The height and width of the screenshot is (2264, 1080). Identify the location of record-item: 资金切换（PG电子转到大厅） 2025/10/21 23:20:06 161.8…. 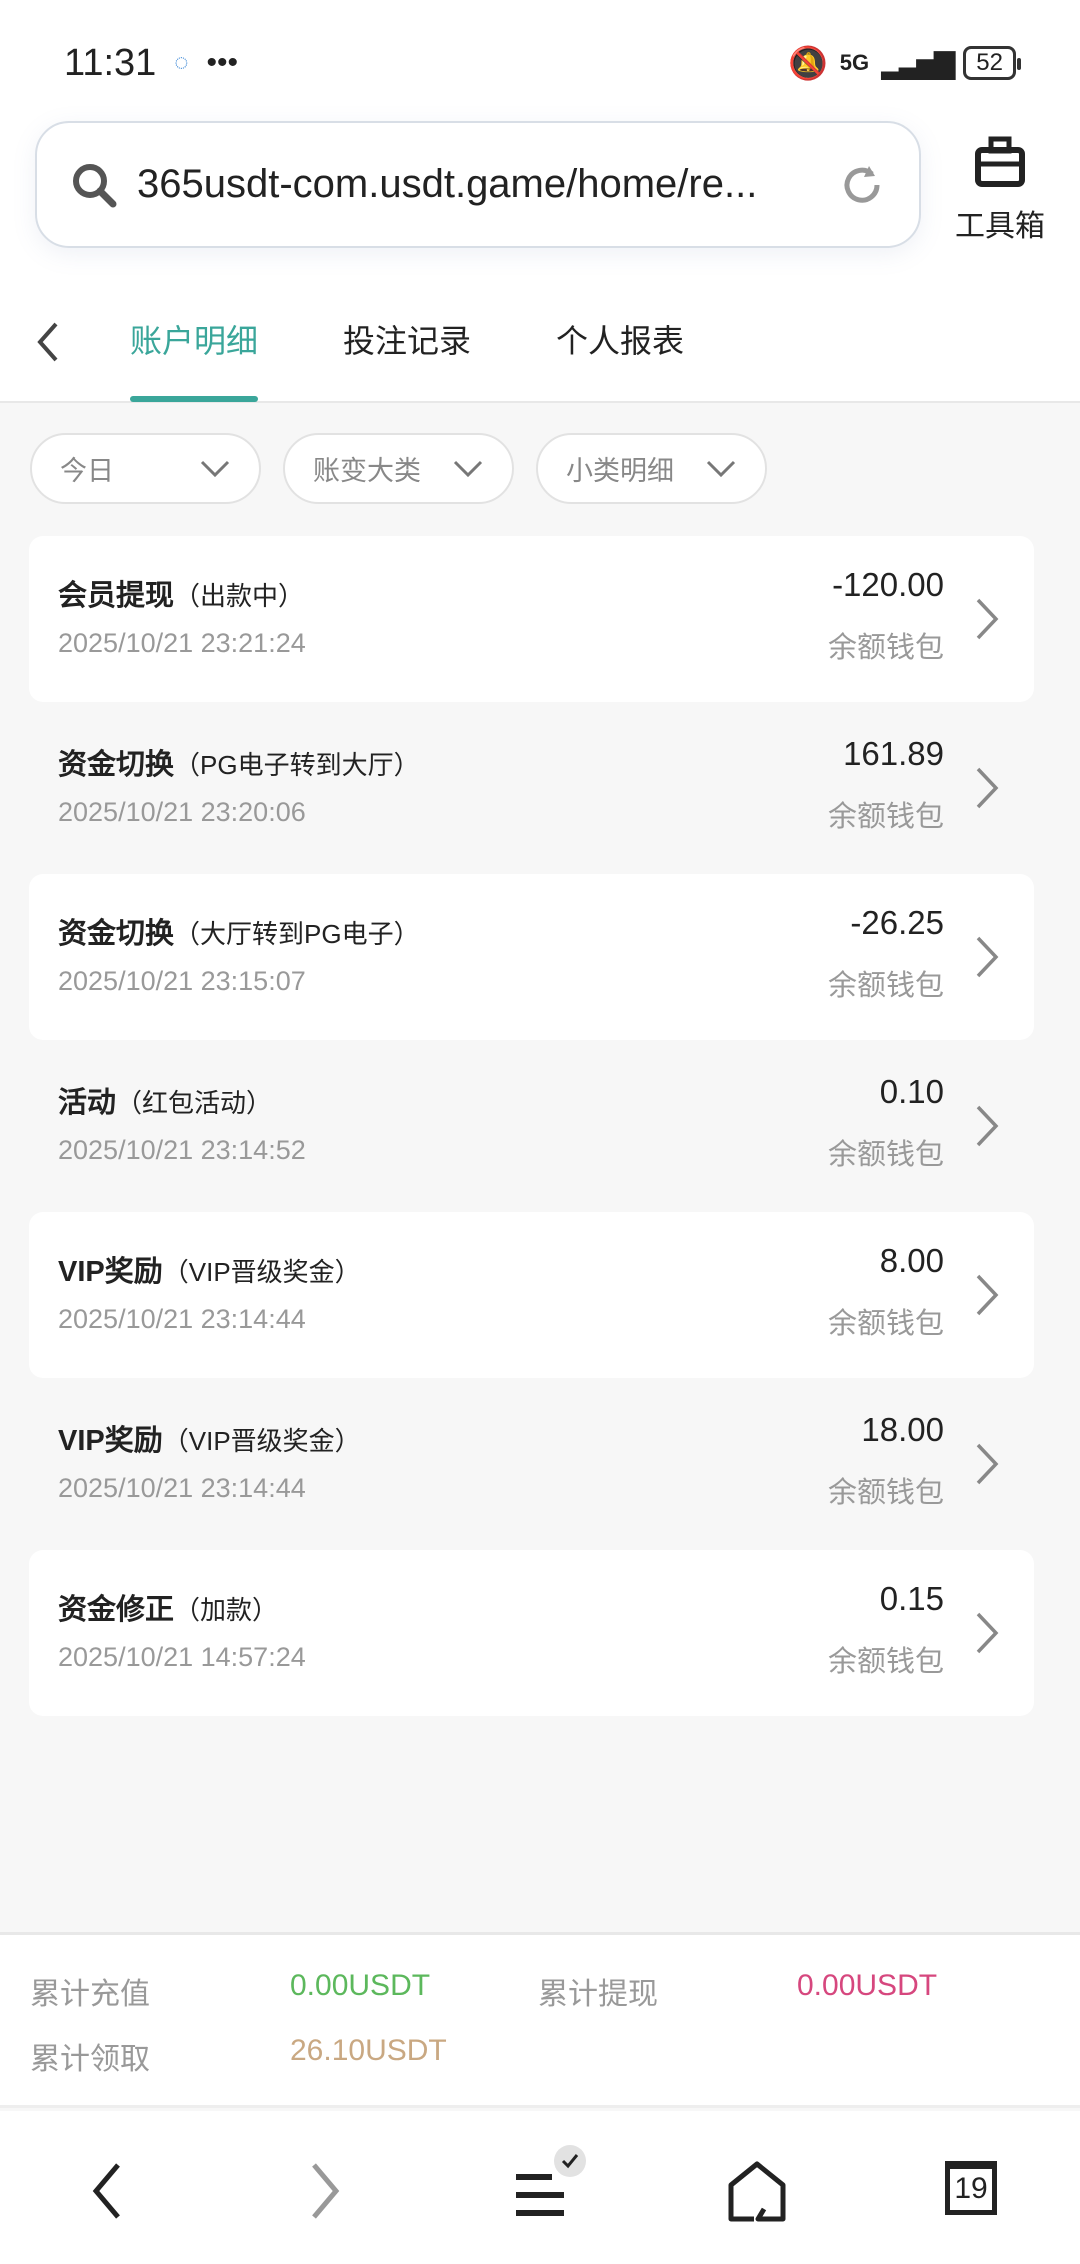
(531, 788).